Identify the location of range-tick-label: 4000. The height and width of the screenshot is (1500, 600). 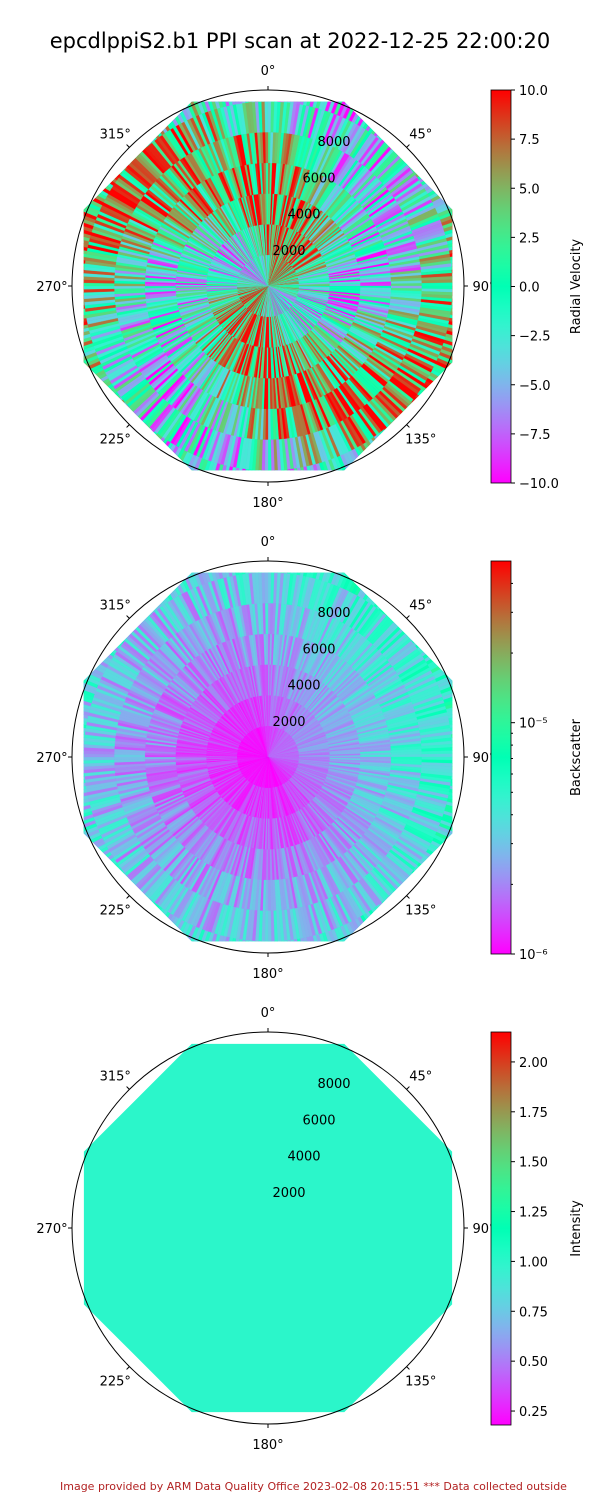
(303, 215).